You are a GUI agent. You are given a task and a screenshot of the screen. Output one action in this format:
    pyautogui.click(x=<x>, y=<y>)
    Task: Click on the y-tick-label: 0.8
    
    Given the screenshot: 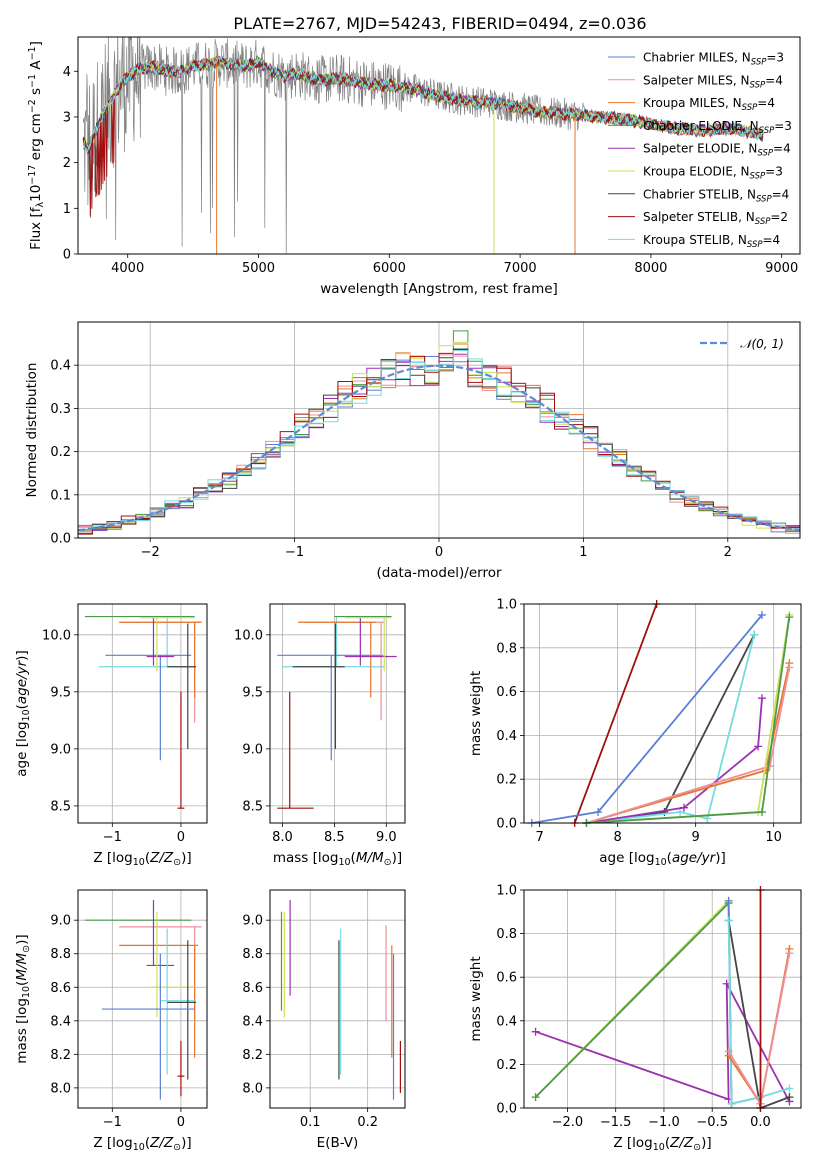 What is the action you would take?
    pyautogui.click(x=506, y=934)
    